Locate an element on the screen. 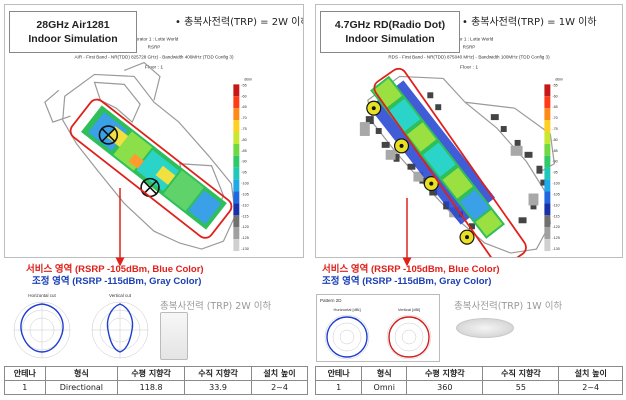 This screenshot has height=400, width=626. left-legend-label: -55 is located at coordinates (243, 85).